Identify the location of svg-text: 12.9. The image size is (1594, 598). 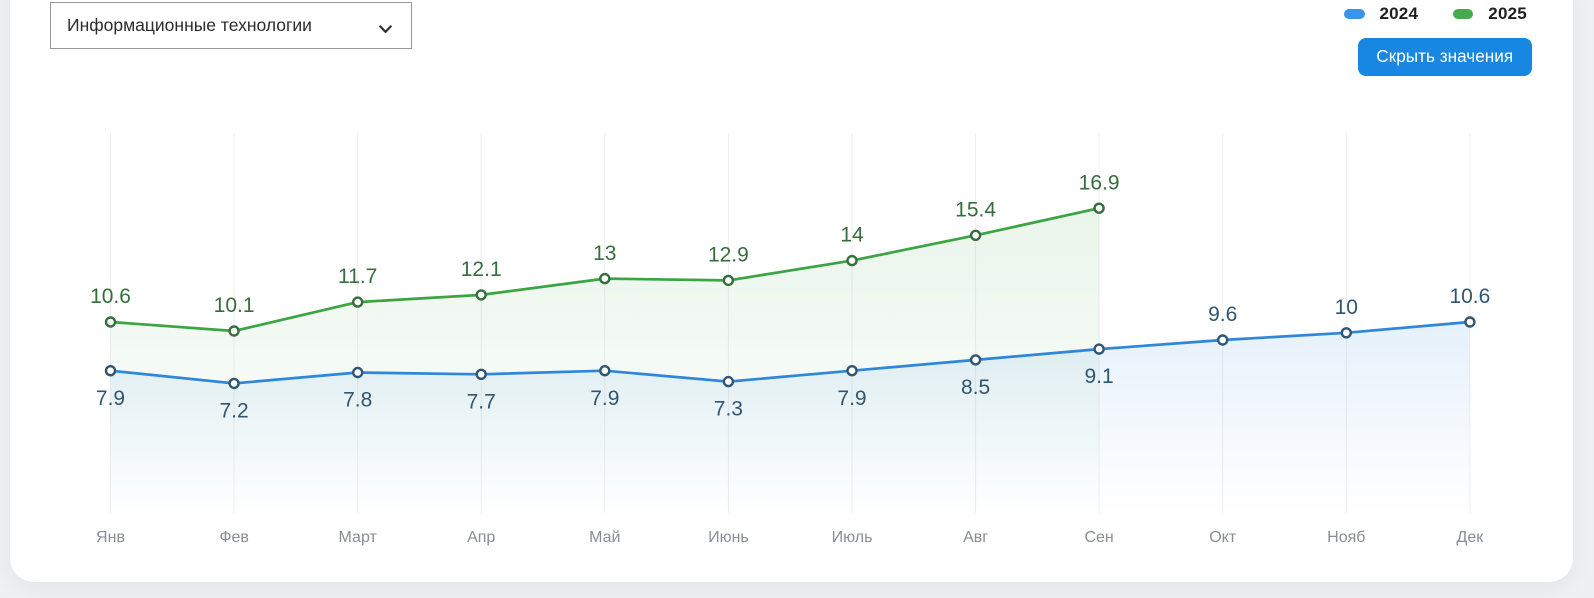
(728, 255).